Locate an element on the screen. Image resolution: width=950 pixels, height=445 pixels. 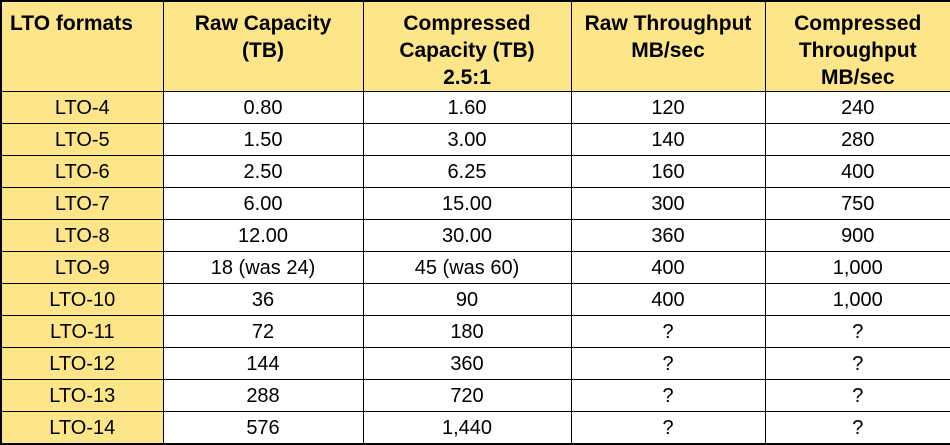
format-cell: LTO-5 is located at coordinates (82, 139).